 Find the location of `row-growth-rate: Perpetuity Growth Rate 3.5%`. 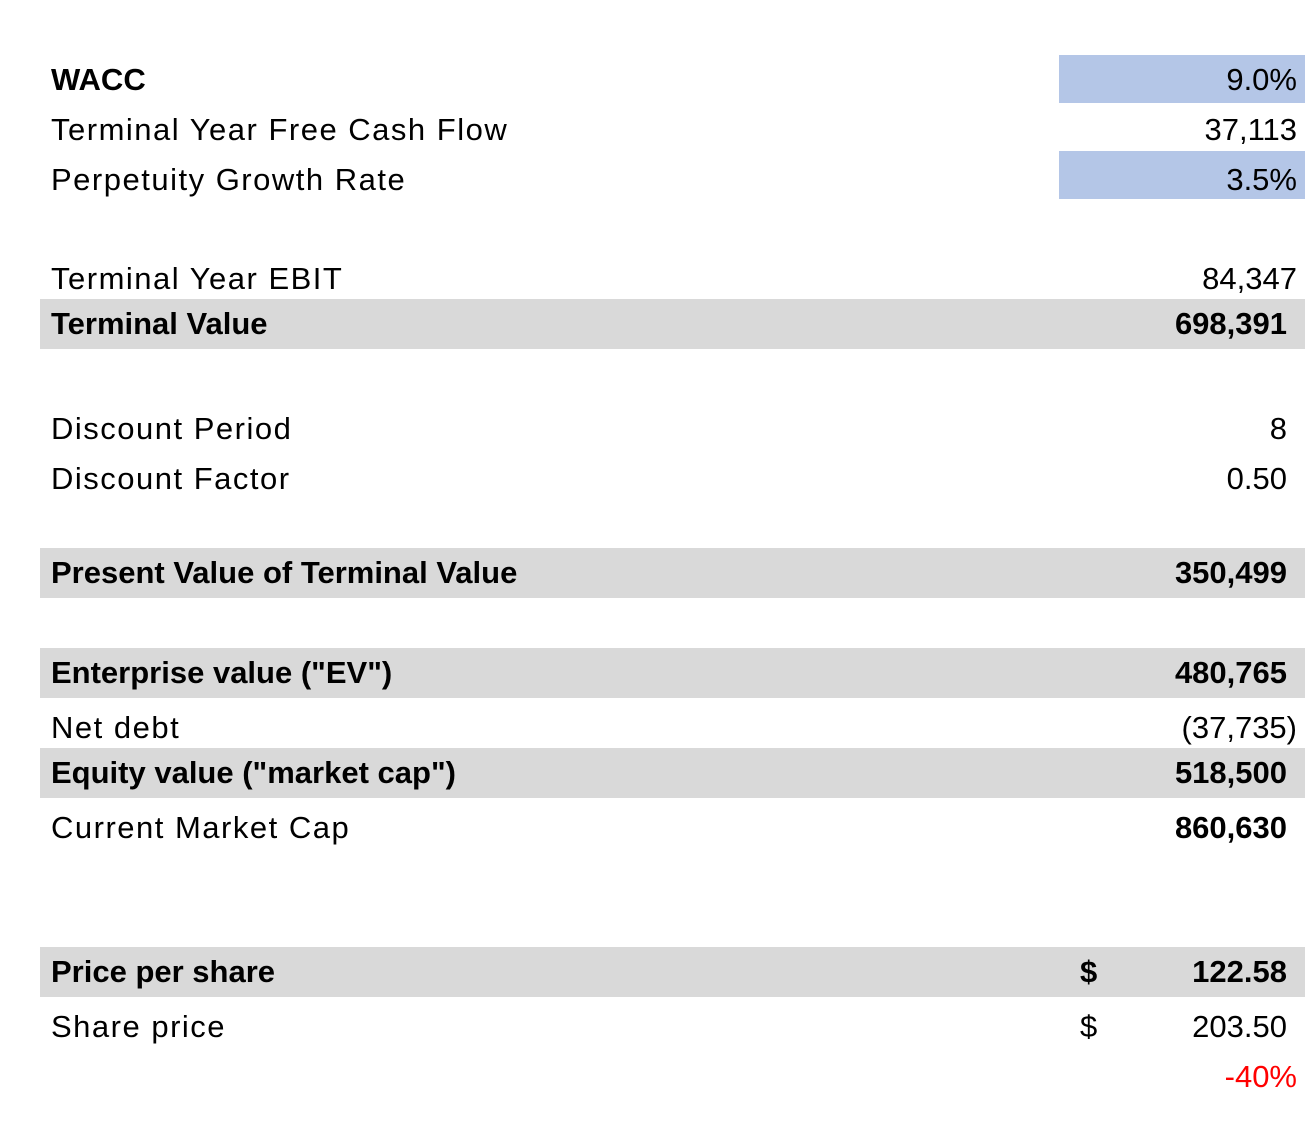

row-growth-rate: Perpetuity Growth Rate 3.5% is located at coordinates (672, 178).